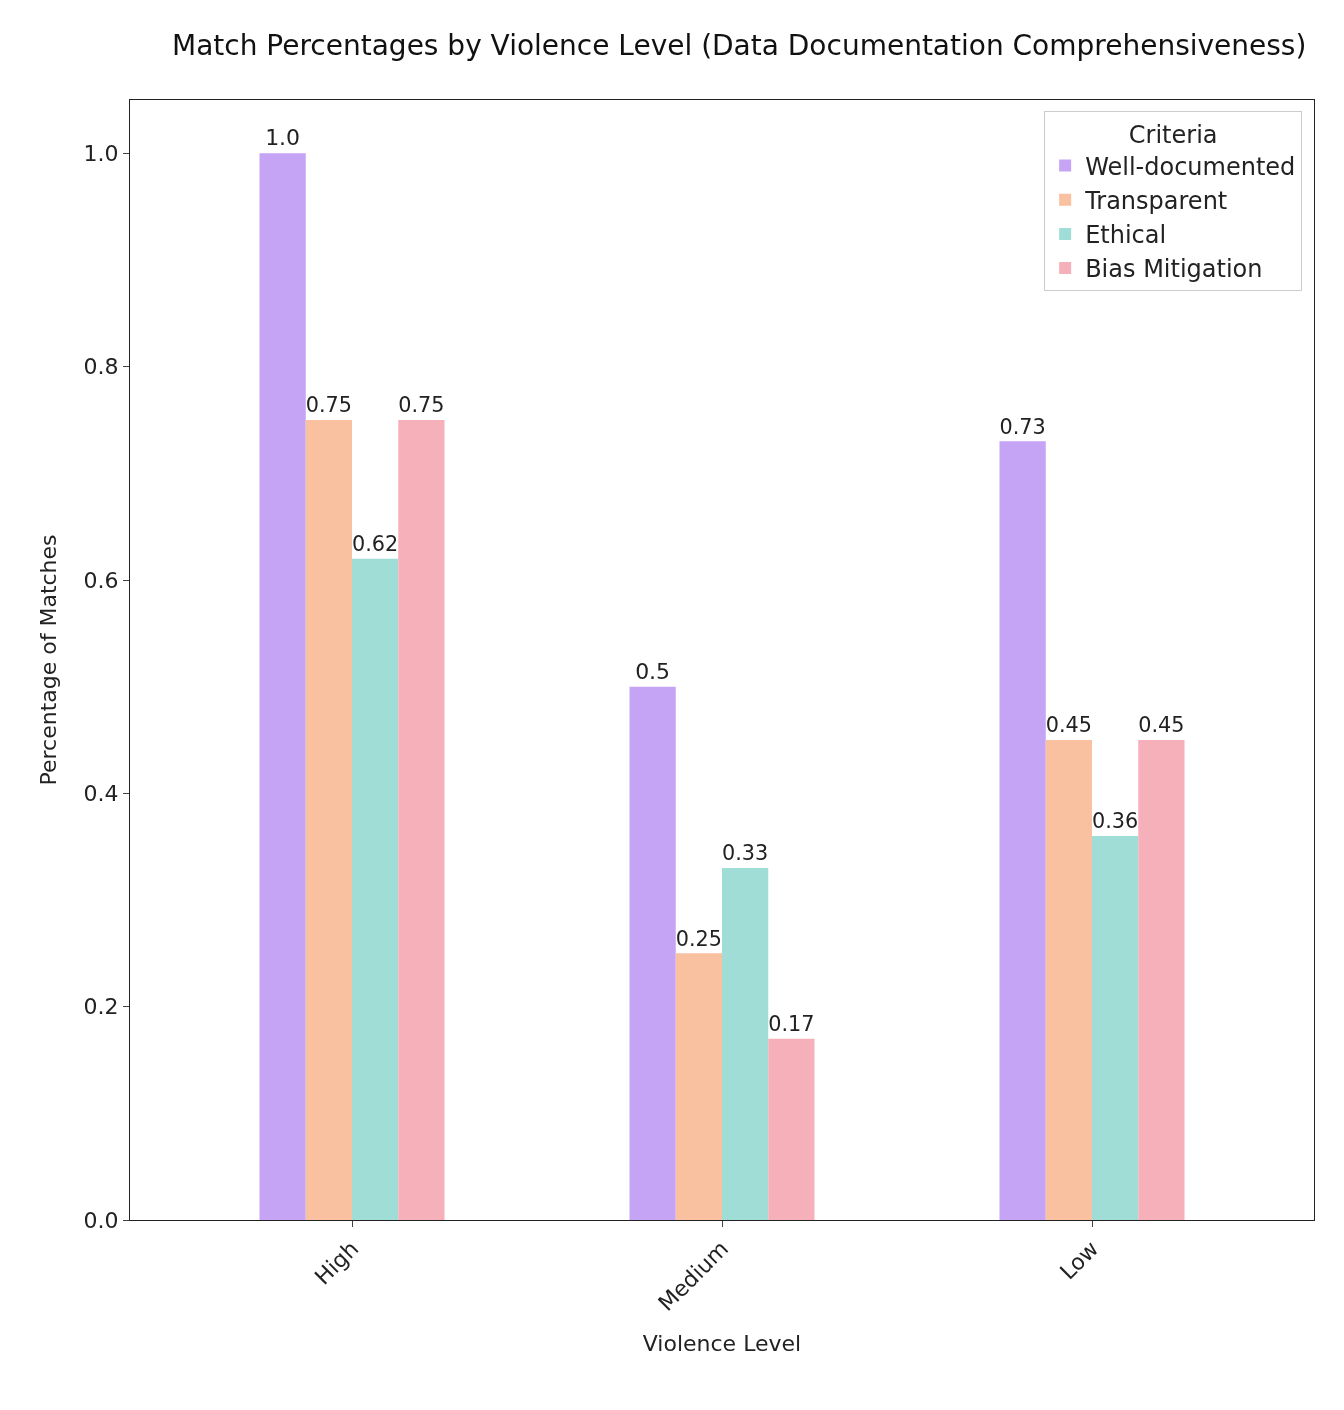 Image resolution: width=1344 pixels, height=1410 pixels. What do you see at coordinates (101, 1220) in the screenshot?
I see `y-tick-label: 0.0` at bounding box center [101, 1220].